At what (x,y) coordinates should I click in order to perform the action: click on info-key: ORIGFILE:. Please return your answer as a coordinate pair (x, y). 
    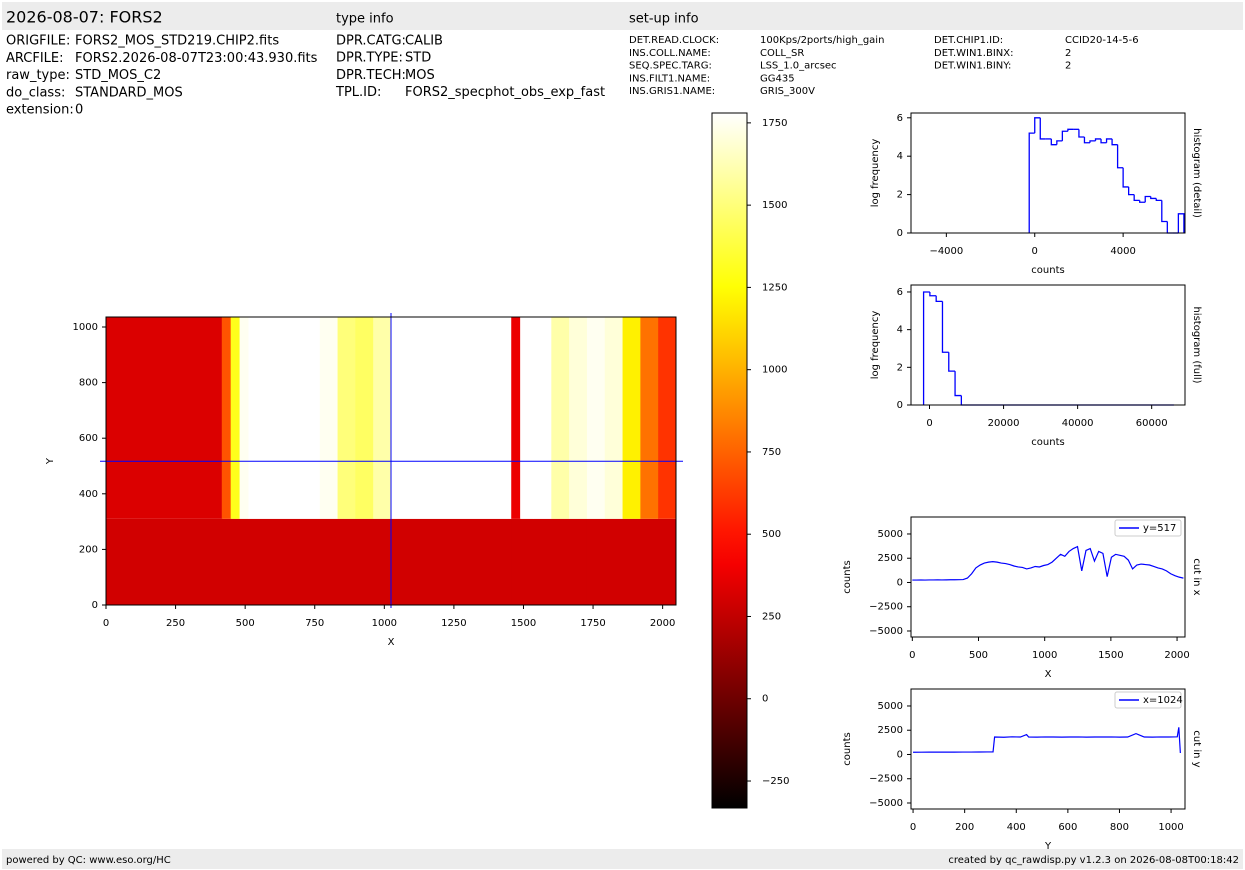
    Looking at the image, I should click on (38, 41).